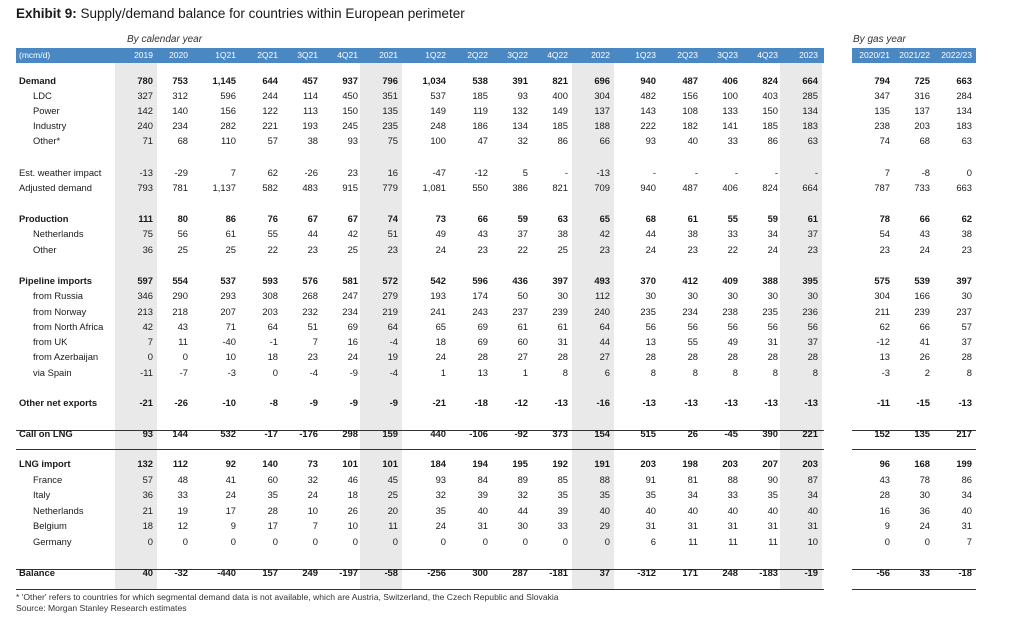 The width and height of the screenshot is (1024, 624). What do you see at coordinates (272, 494) in the screenshot?
I see `table-cell-2Q21: 35` at bounding box center [272, 494].